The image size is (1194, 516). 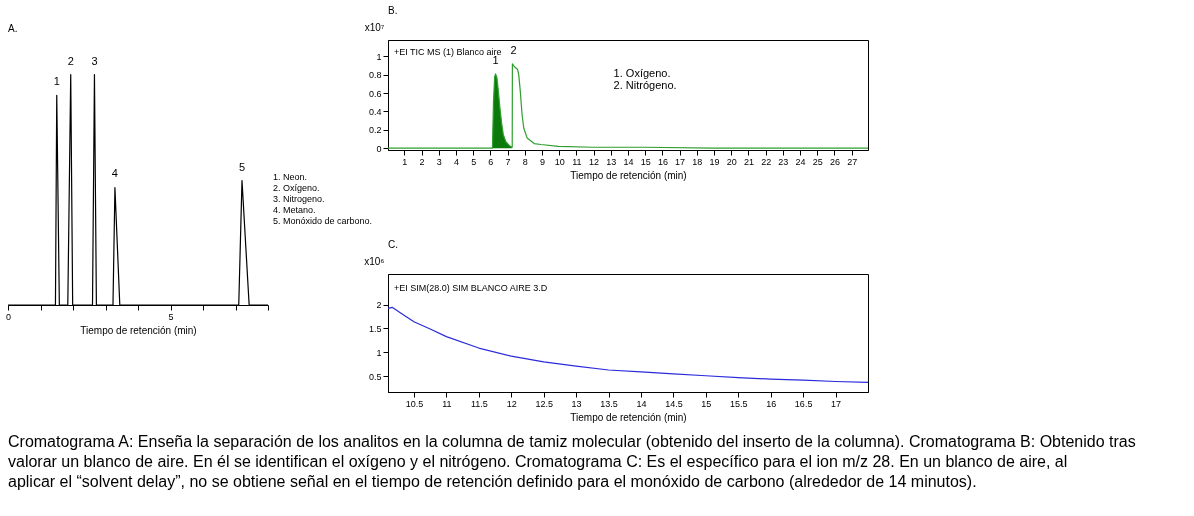 I want to click on annotation: 3, so click(x=94, y=60).